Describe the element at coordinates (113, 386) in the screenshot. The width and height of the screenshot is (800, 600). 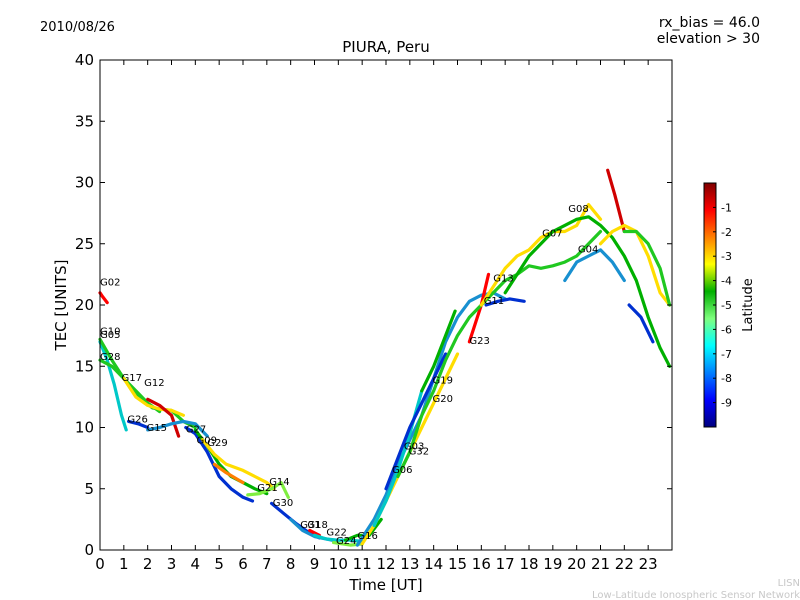
I see `series-line-g05` at that location.